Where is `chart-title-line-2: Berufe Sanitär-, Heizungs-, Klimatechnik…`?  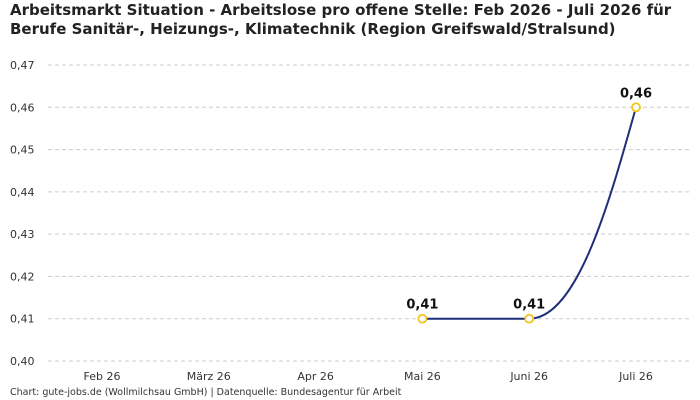 chart-title-line-2: Berufe Sanitär-, Heizungs-, Klimatechnik… is located at coordinates (313, 29).